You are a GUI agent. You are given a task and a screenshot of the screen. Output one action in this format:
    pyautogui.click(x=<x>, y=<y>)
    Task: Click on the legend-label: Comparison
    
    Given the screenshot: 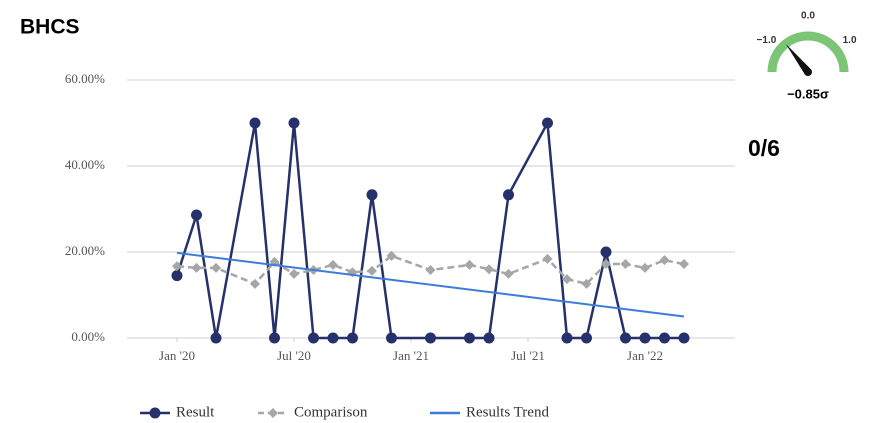 What is the action you would take?
    pyautogui.click(x=331, y=412)
    